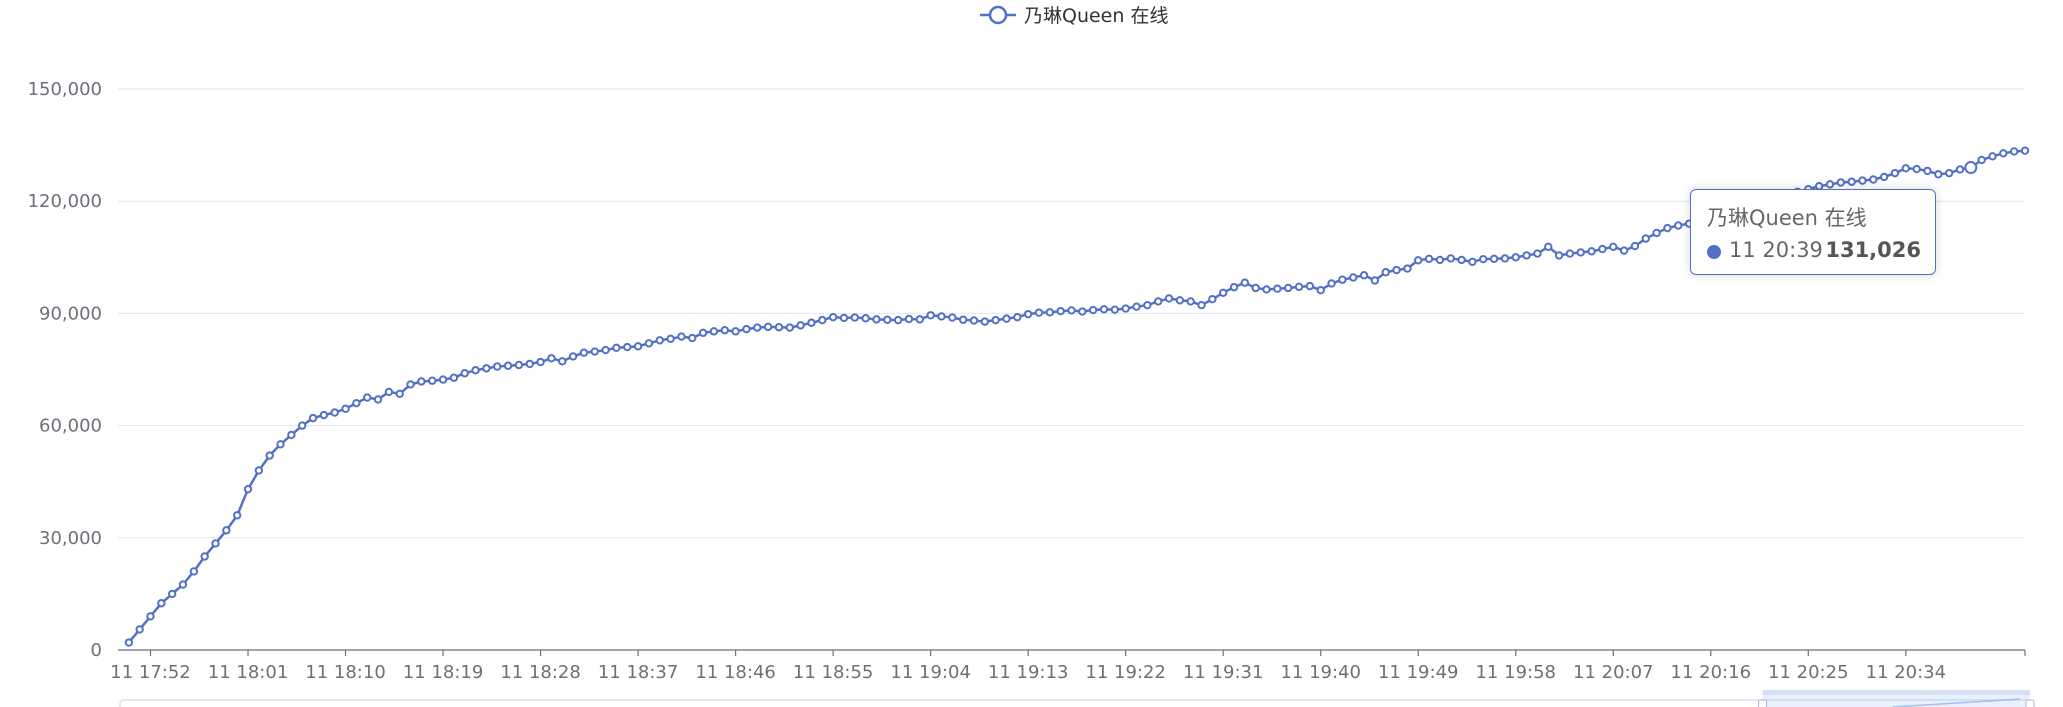  I want to click on legend: 乃琳Queen 在线, so click(1074, 16).